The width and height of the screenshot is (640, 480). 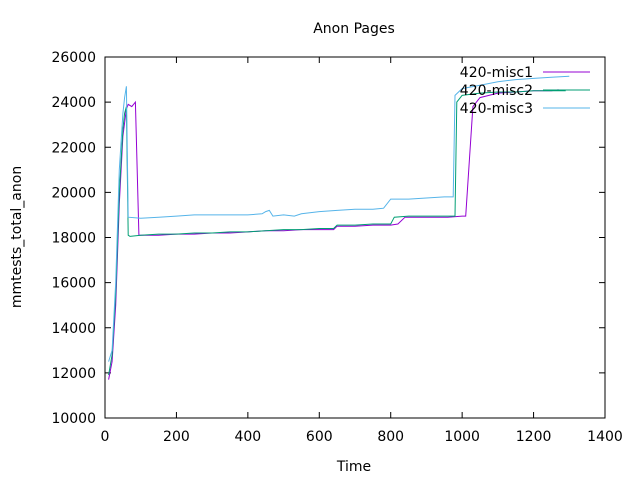 I want to click on y-axis-label: mmtests_total_anon, so click(x=17, y=237).